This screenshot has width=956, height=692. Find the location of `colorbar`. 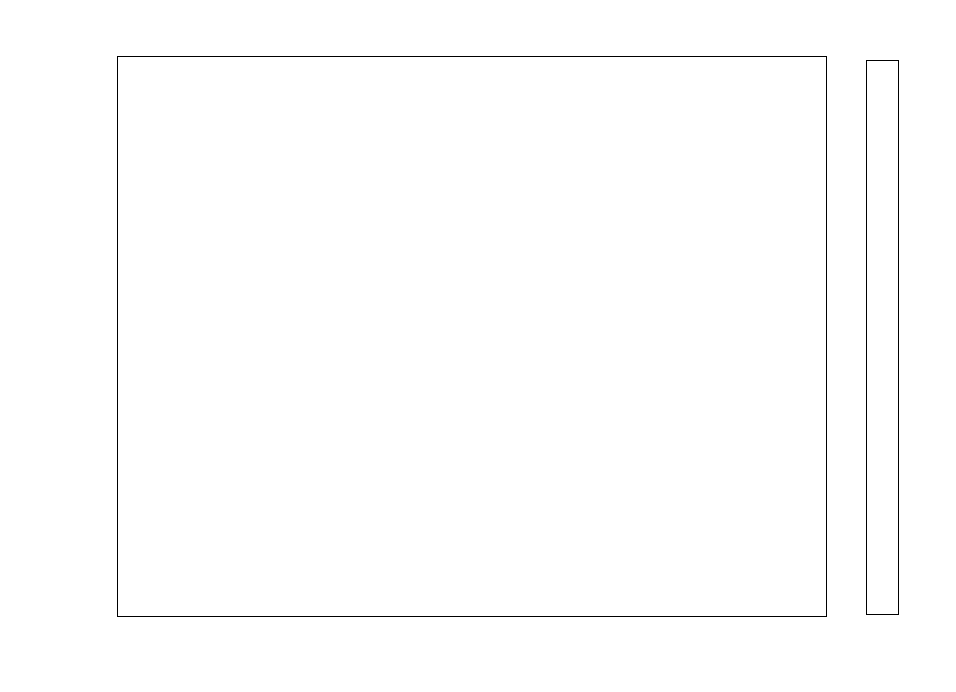

colorbar is located at coordinates (882, 337).